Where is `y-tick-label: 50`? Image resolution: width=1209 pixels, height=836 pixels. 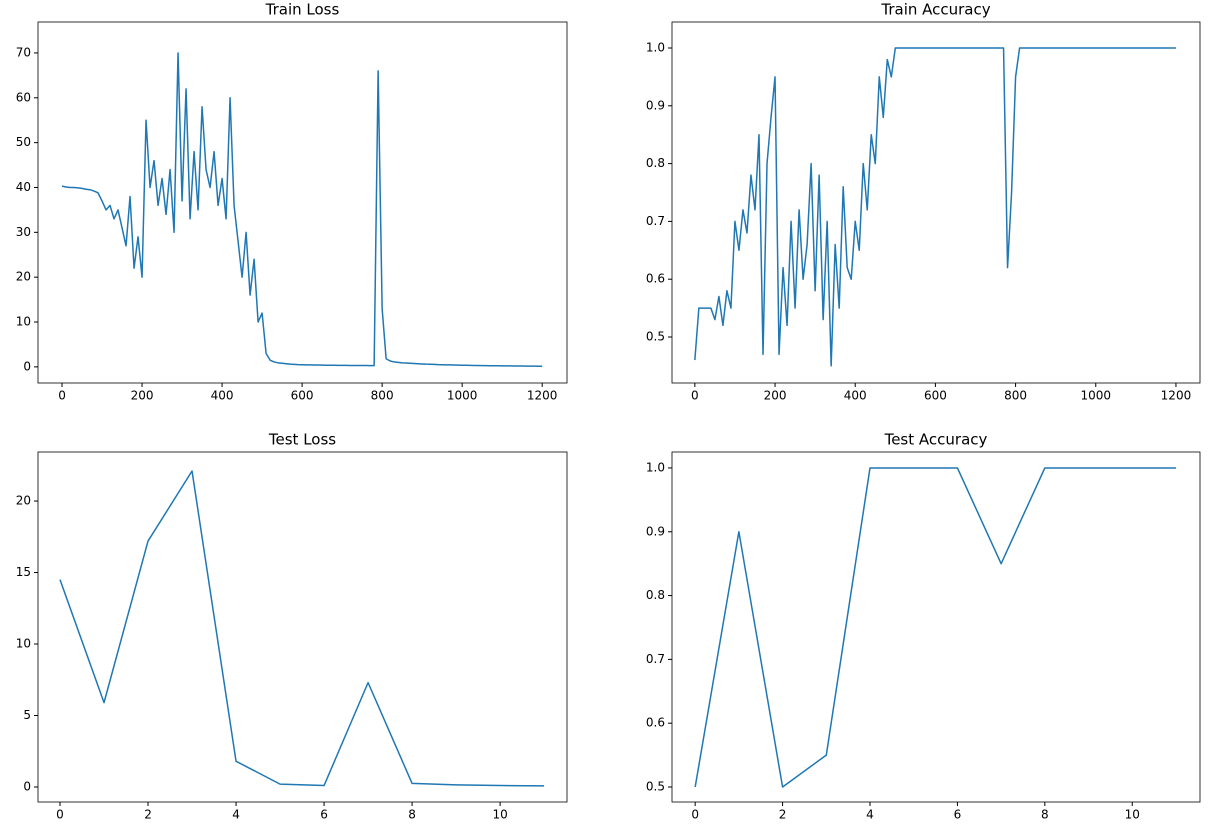
y-tick-label: 50 is located at coordinates (23, 142).